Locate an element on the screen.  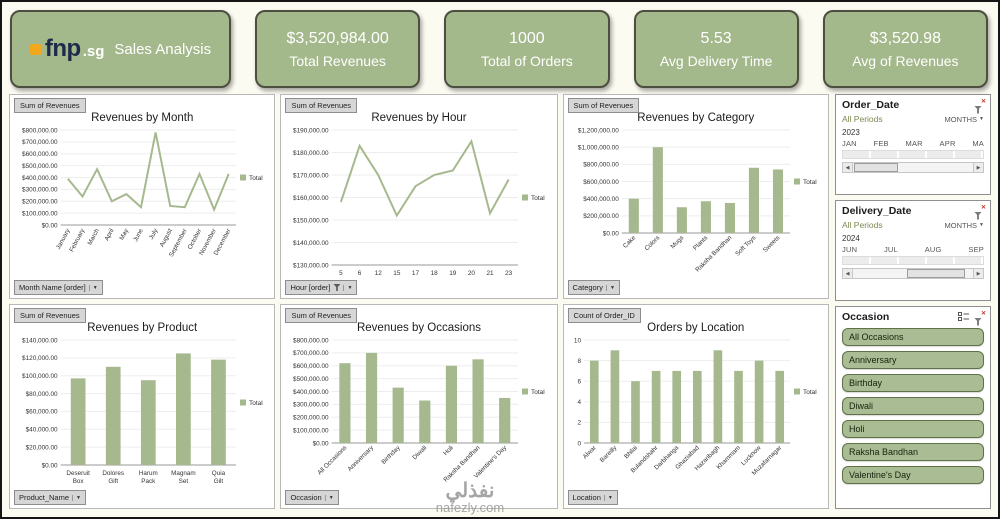
filter-button-label: Category is located at coordinates (587, 287).